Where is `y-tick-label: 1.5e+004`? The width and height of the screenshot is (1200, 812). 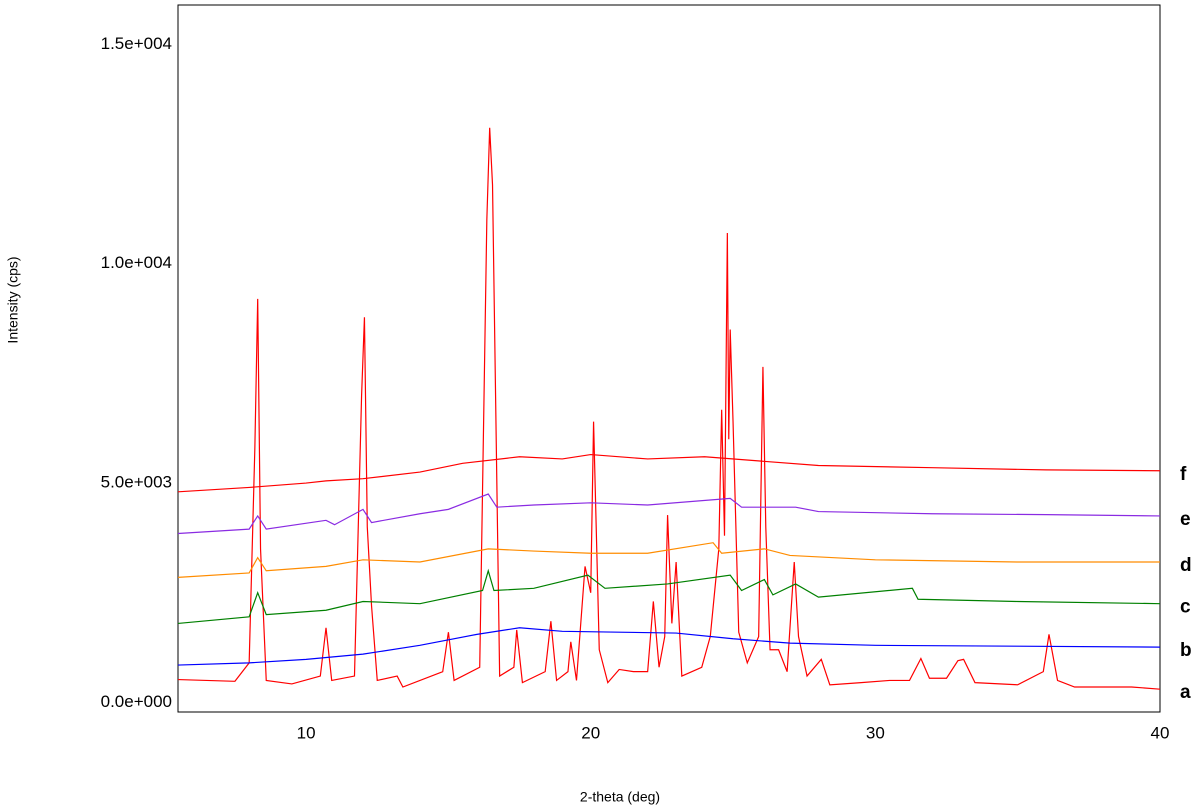 y-tick-label: 1.5e+004 is located at coordinates (136, 43).